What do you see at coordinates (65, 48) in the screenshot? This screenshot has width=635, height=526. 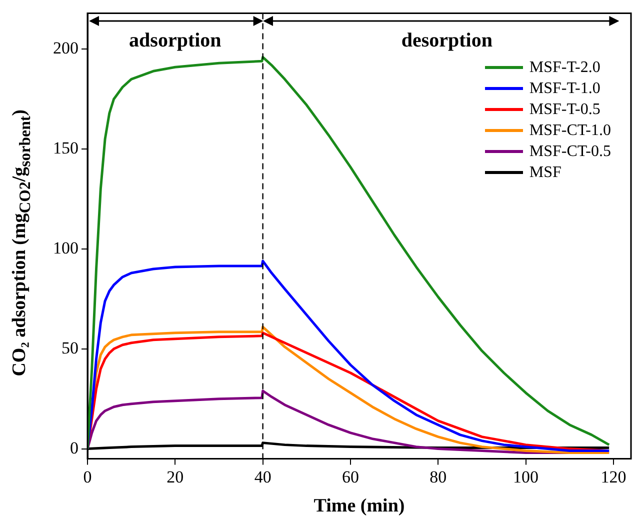 I see `y-tick-label: 200` at bounding box center [65, 48].